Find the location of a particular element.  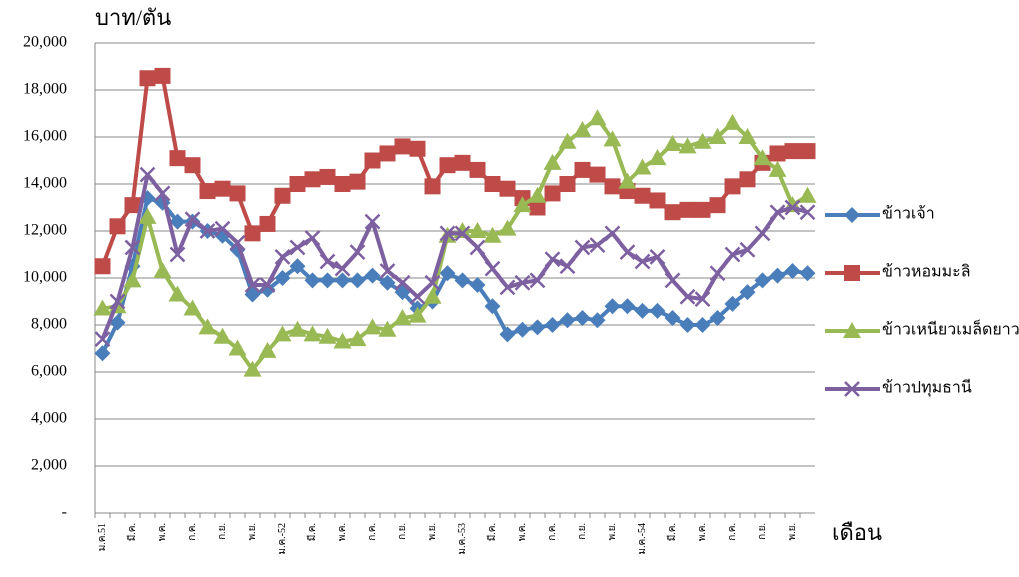

y-tick-label: 10,000 is located at coordinates (45, 277).